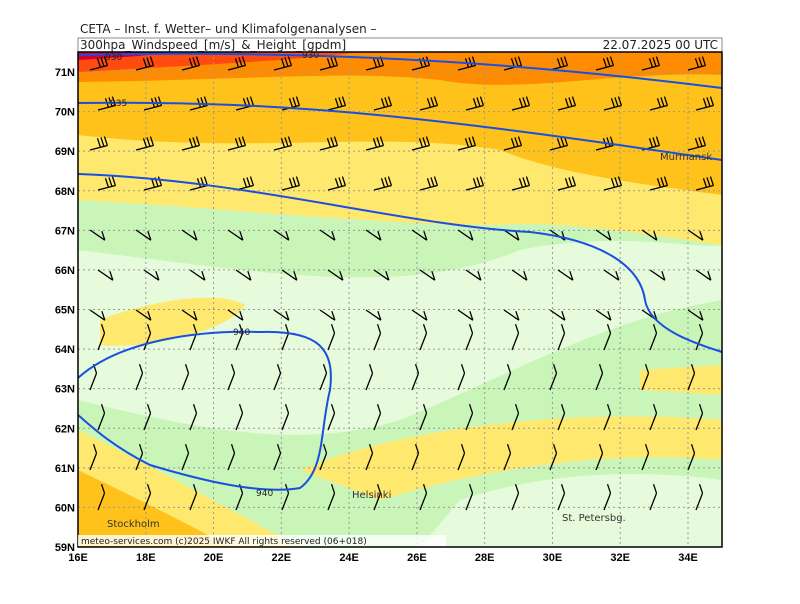 The width and height of the screenshot is (800, 604). What do you see at coordinates (205, 410) in the screenshot?
I see `contour-940-south` at bounding box center [205, 410].